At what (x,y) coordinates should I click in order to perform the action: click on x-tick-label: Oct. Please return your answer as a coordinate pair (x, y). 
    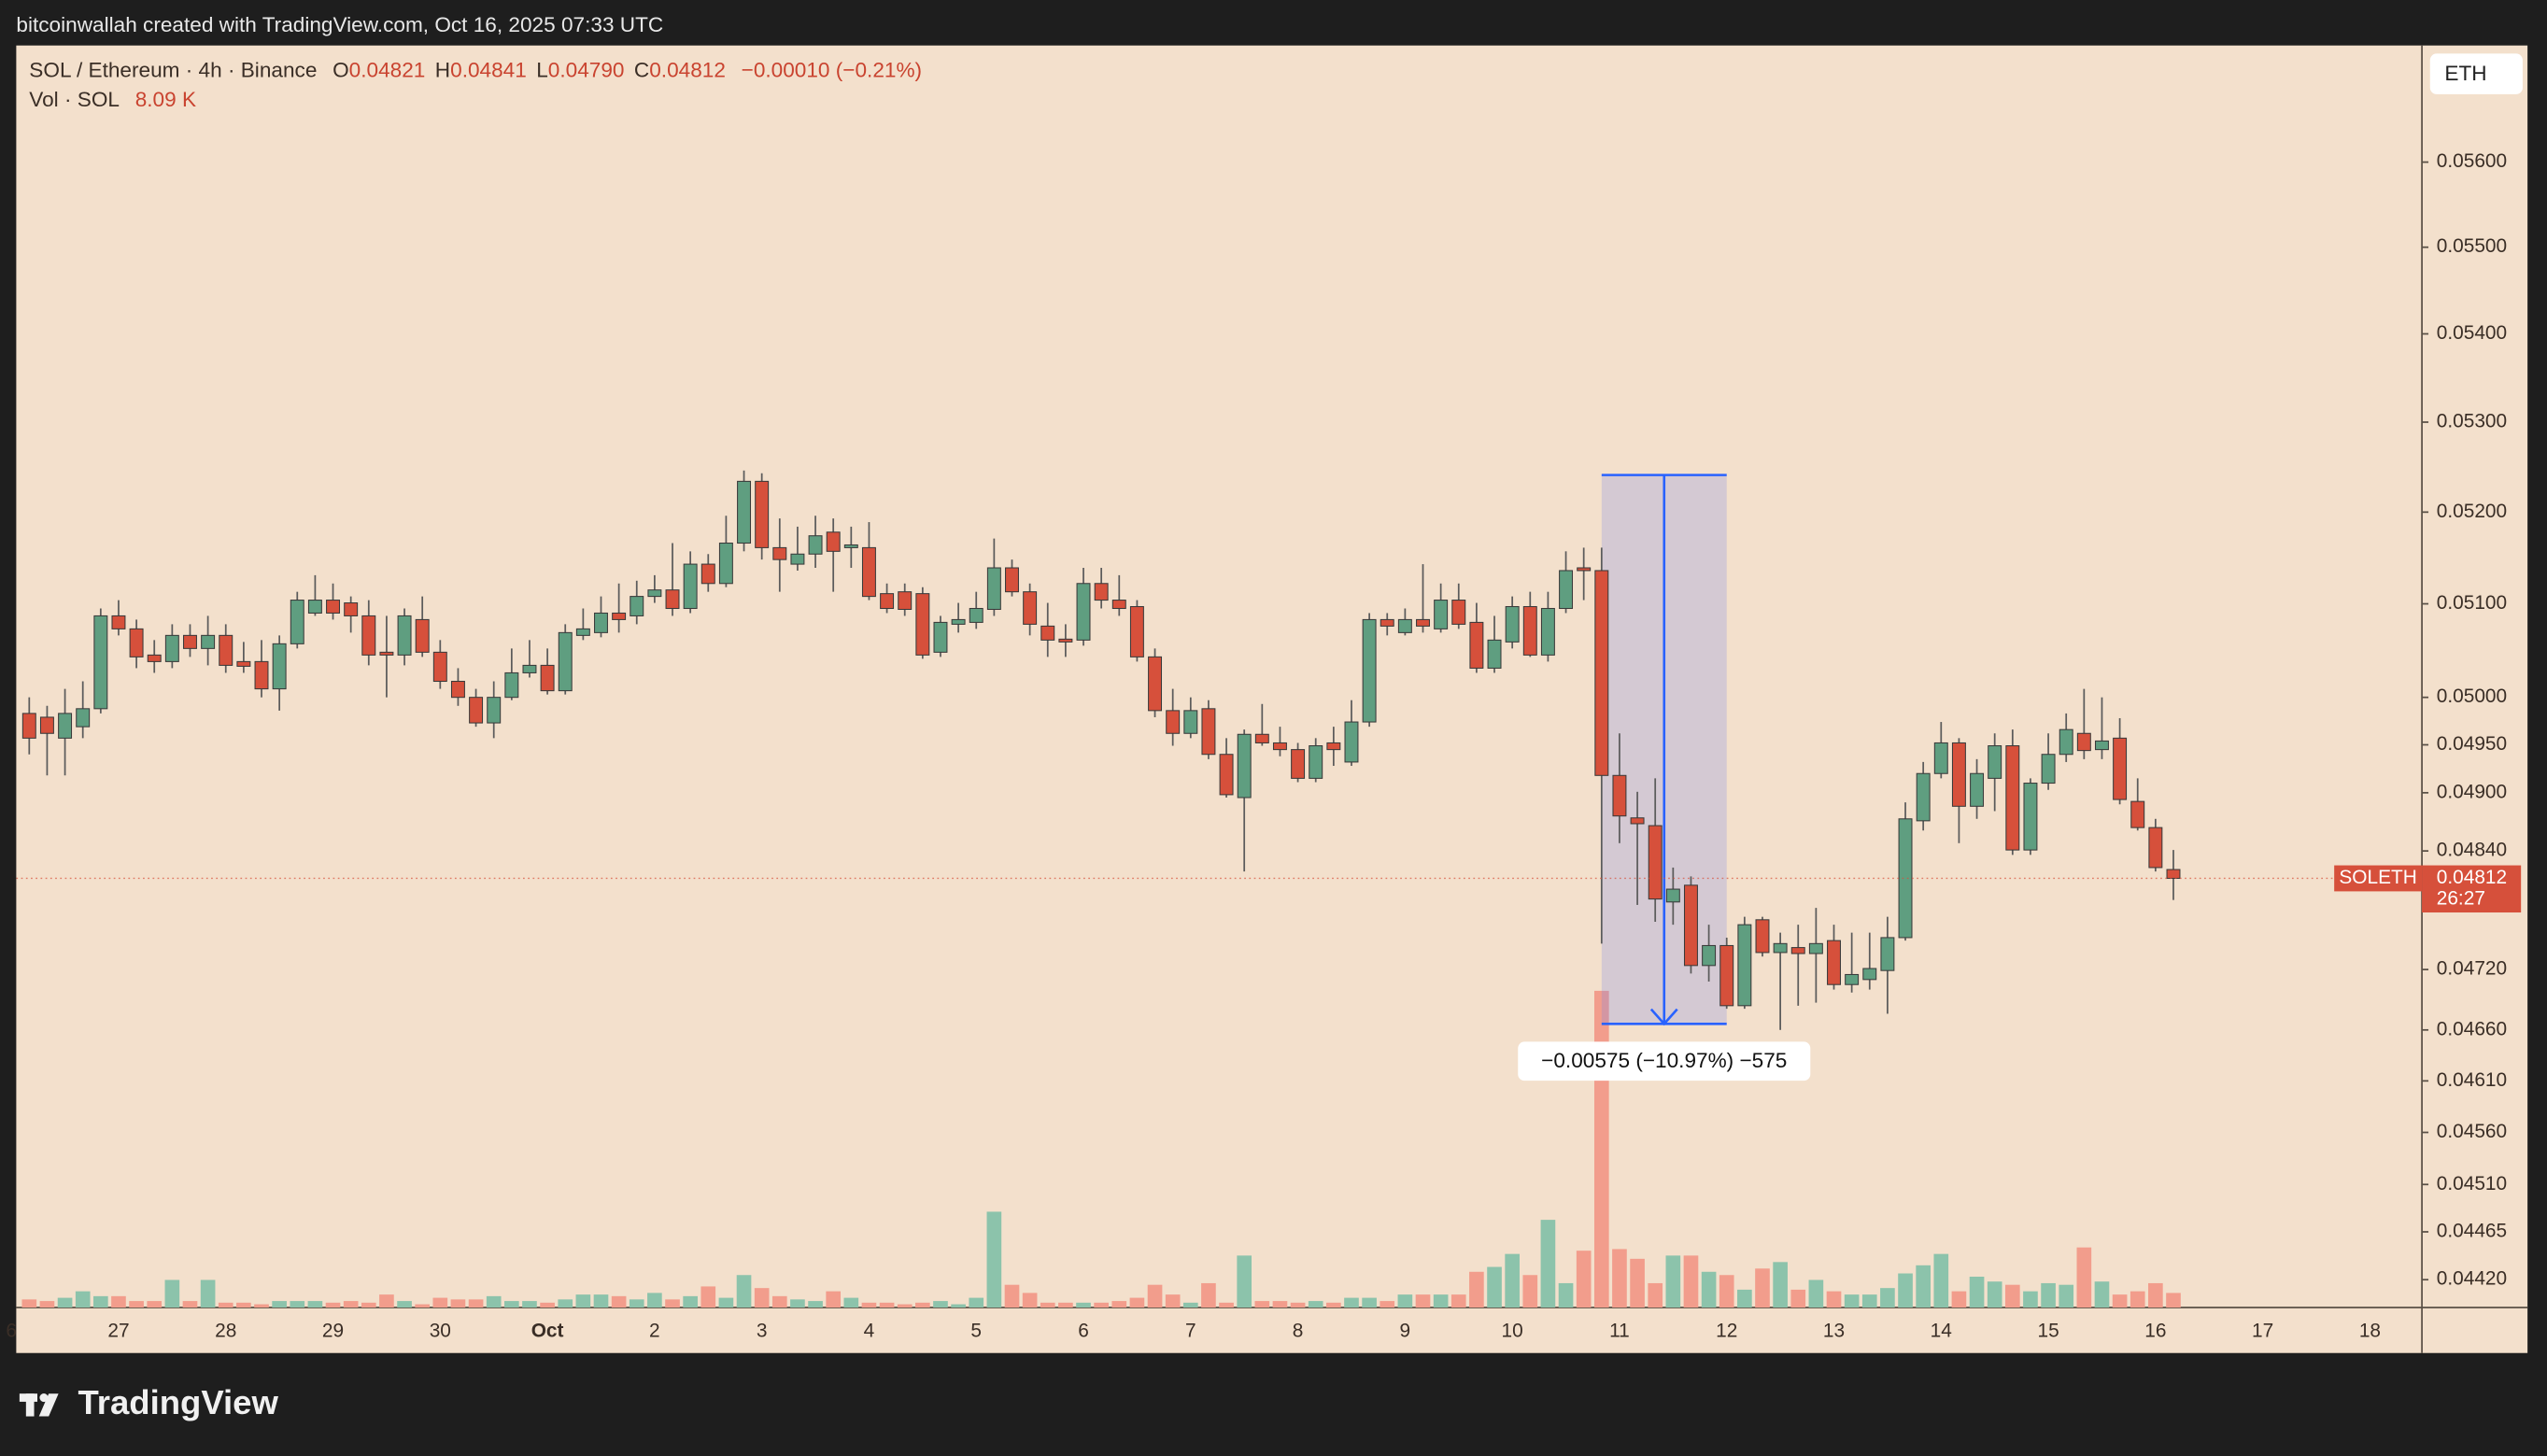
    Looking at the image, I should click on (547, 1331).